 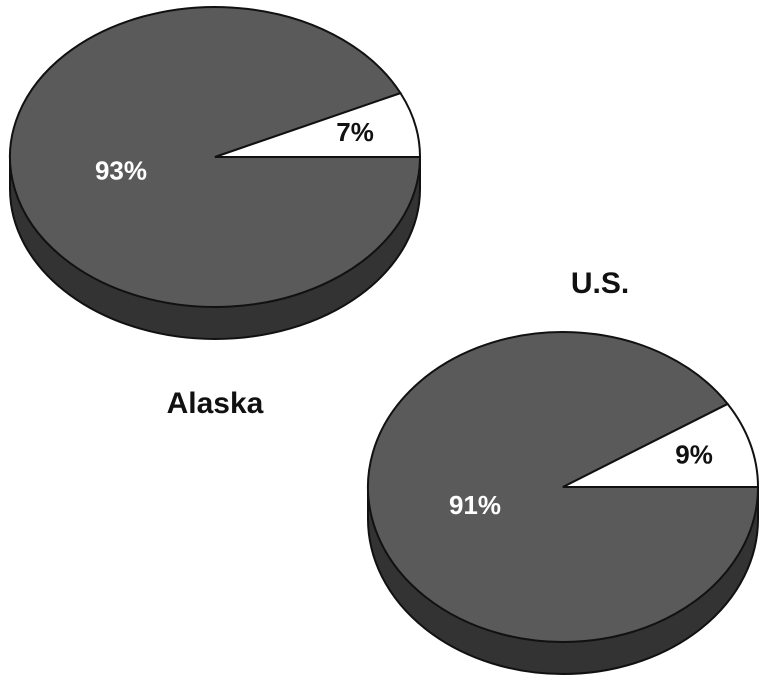 I want to click on chart-title: U.S., so click(x=600, y=283).